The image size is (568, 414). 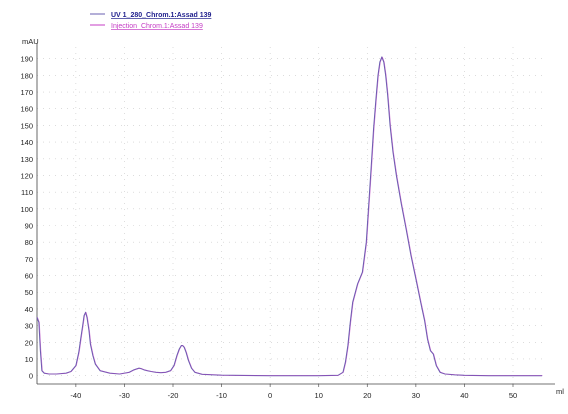 What do you see at coordinates (319, 395) in the screenshot?
I see `x-tick-label: 10` at bounding box center [319, 395].